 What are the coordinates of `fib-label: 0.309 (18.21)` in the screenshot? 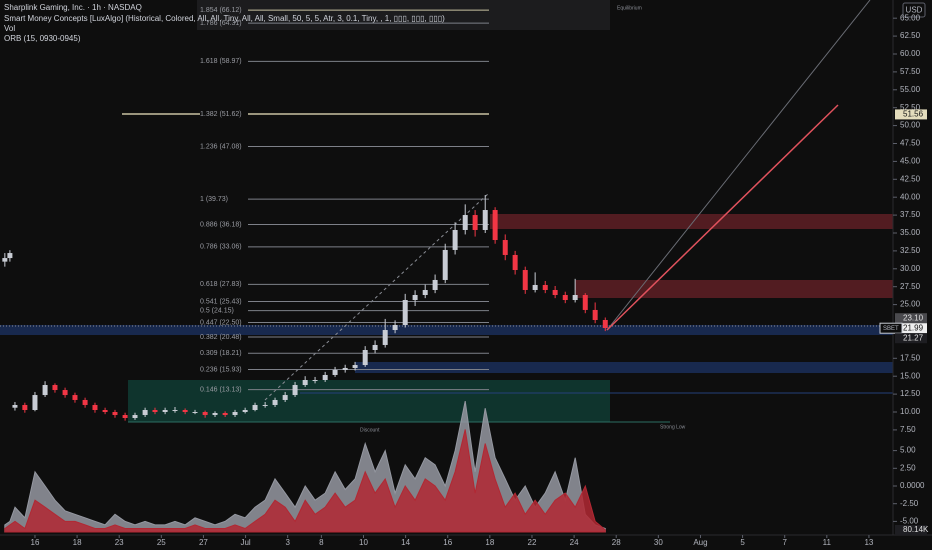 It's located at (221, 353).